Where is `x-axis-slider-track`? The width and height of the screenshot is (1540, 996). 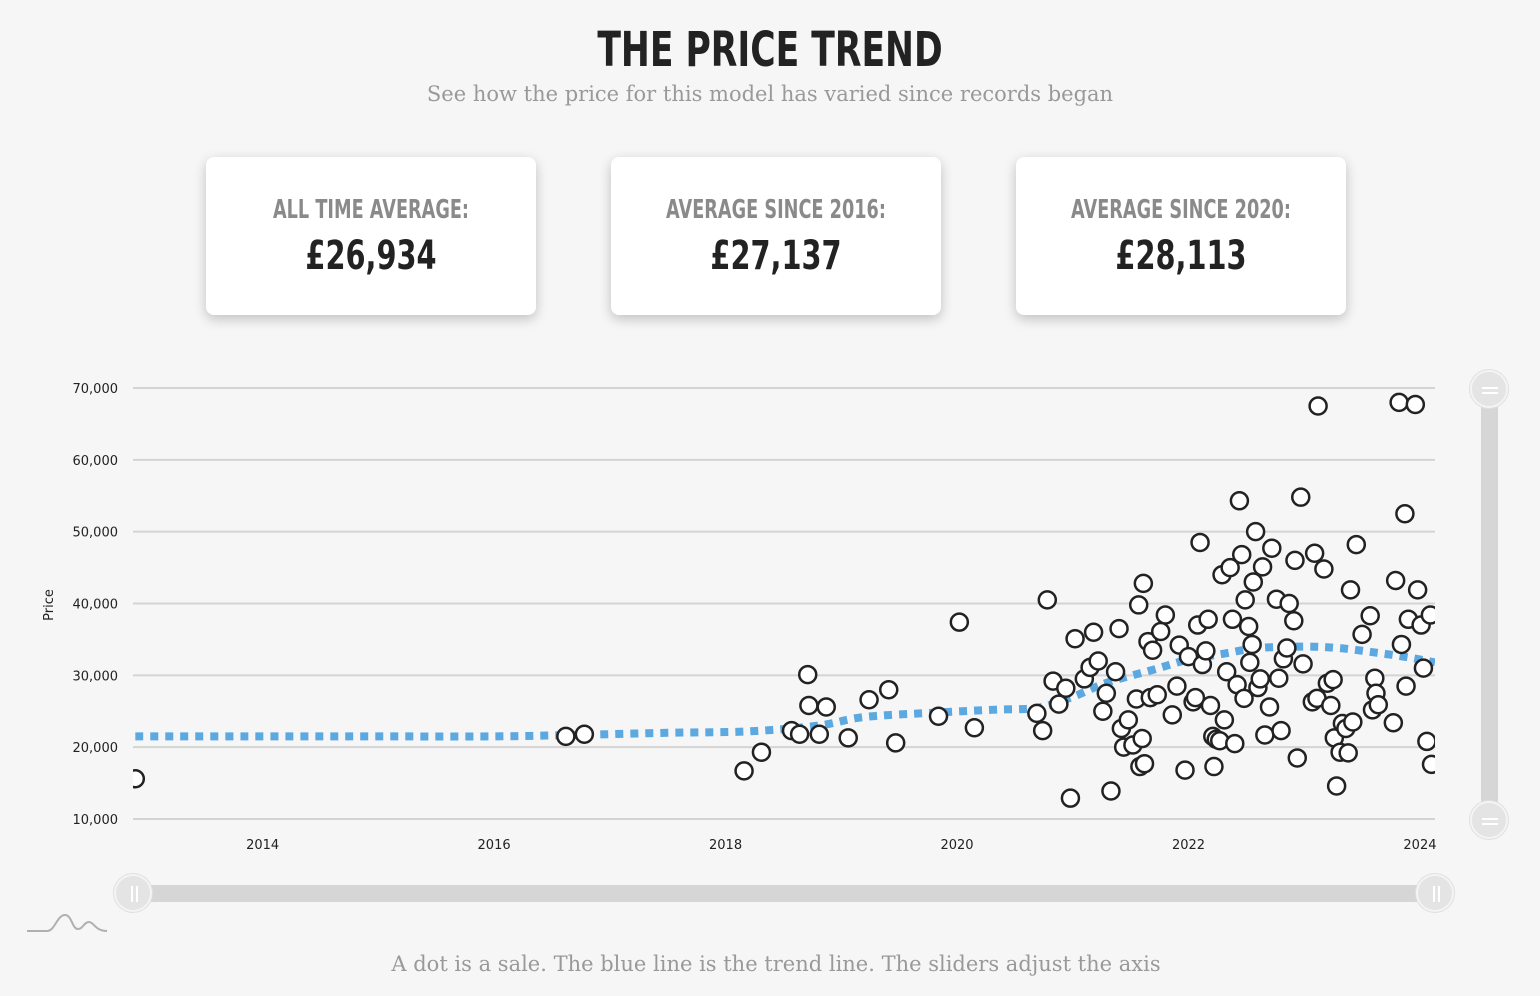
x-axis-slider-track is located at coordinates (785, 893).